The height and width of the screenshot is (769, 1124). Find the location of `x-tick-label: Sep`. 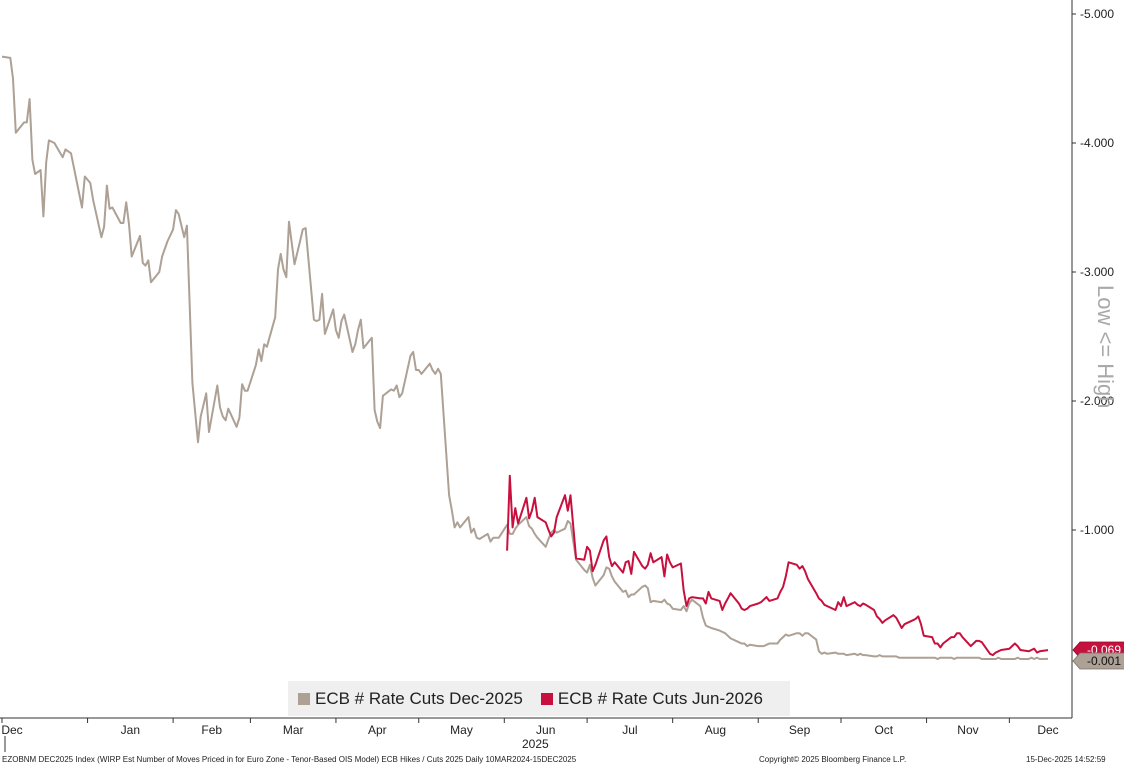

x-tick-label: Sep is located at coordinates (800, 730).